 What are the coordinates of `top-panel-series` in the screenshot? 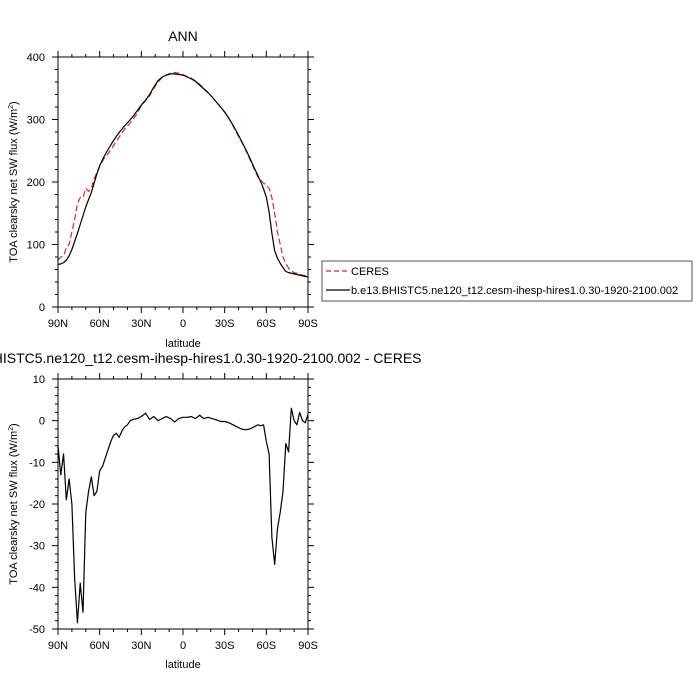 It's located at (183, 175).